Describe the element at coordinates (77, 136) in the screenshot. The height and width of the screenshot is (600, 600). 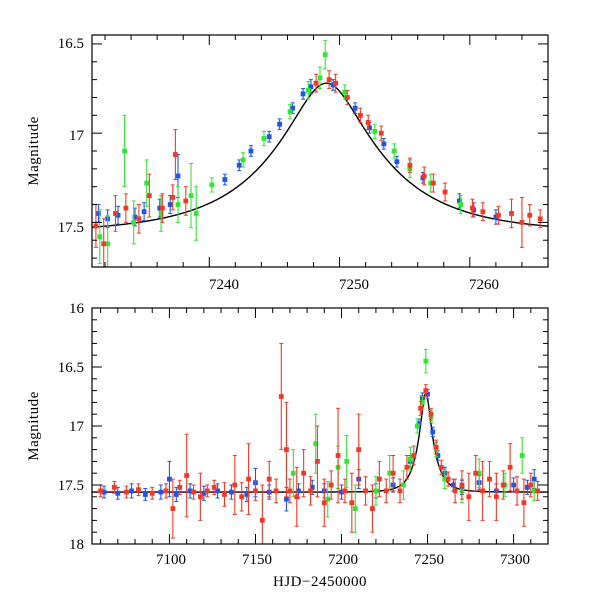
I see `zoom-y-tick-label-17: 17` at that location.